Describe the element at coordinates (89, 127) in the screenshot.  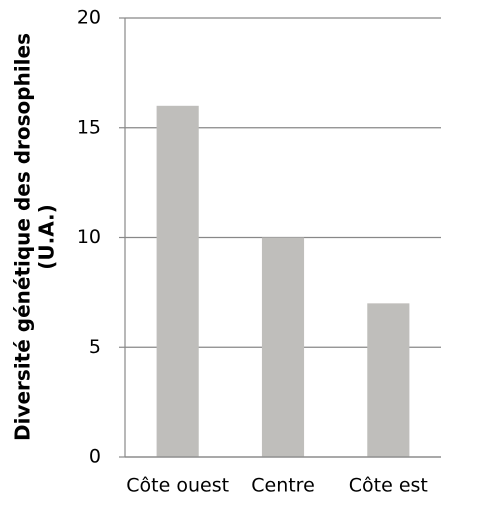
I see `y-tick-label: 15` at that location.